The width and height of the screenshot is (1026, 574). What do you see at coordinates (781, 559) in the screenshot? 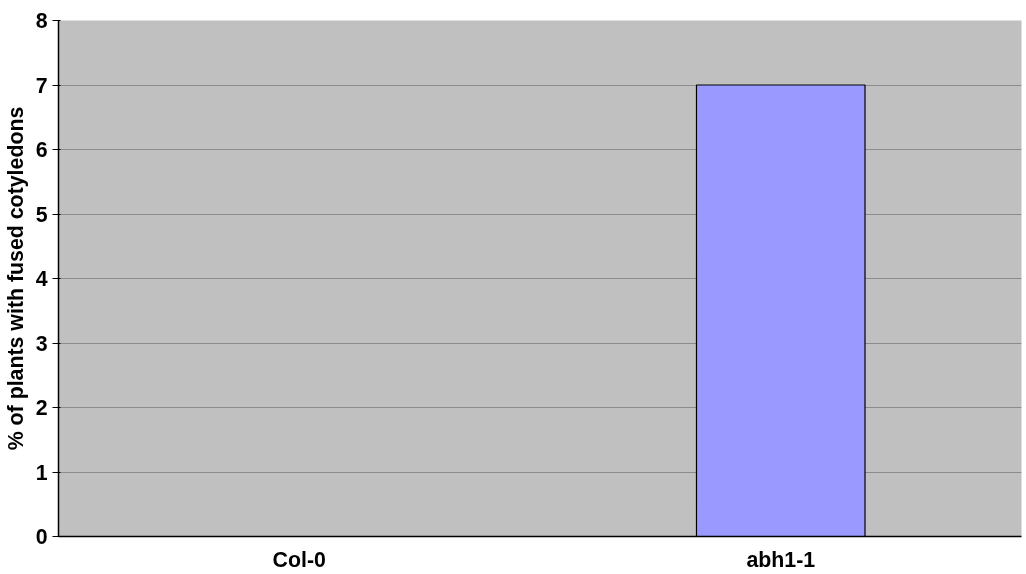
I see `x-tick-label: abh1-1` at bounding box center [781, 559].